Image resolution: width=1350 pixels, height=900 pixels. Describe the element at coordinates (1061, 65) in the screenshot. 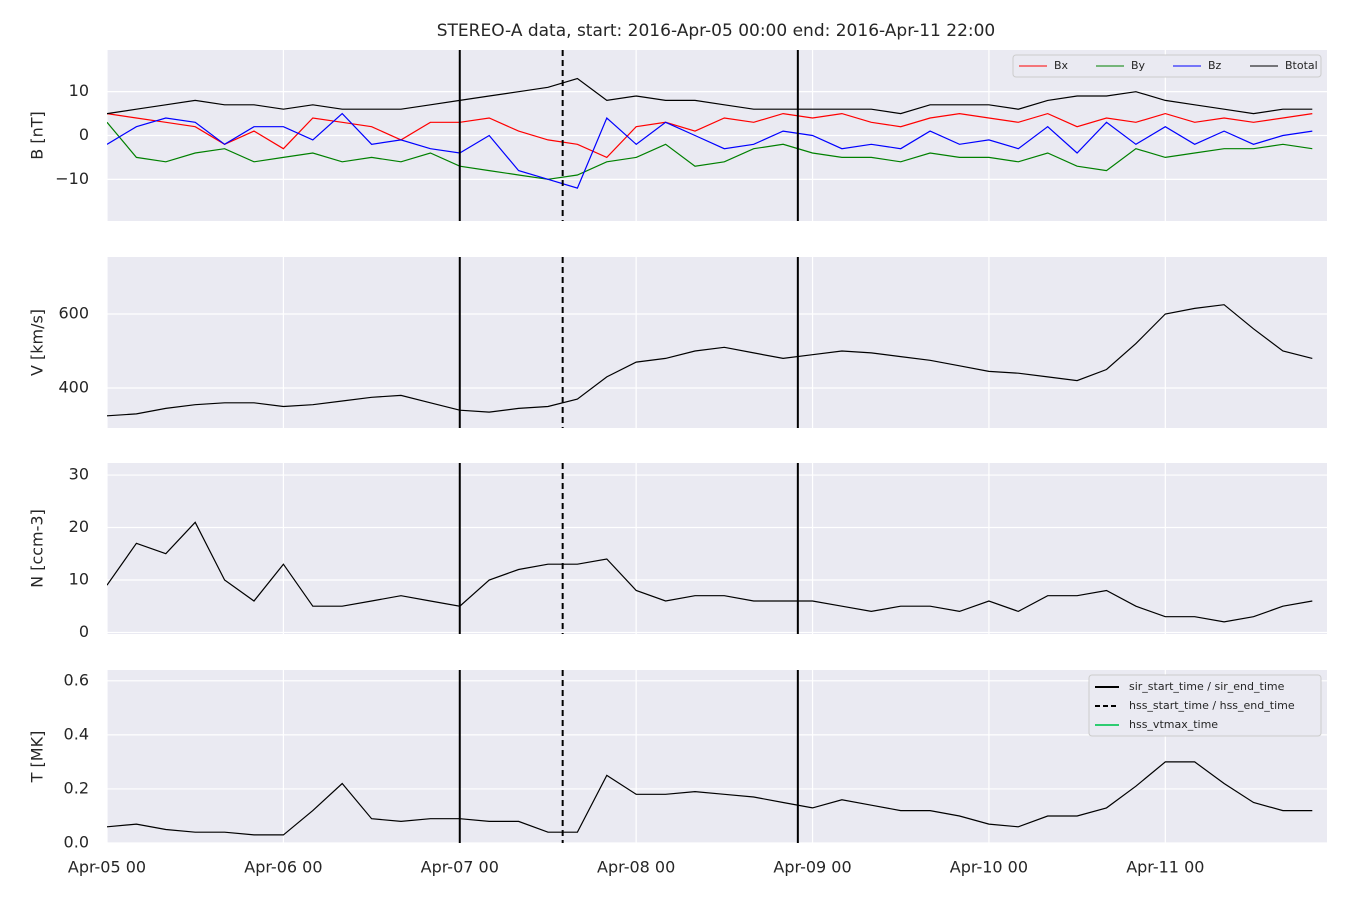

I see `legend-label: Bx` at that location.